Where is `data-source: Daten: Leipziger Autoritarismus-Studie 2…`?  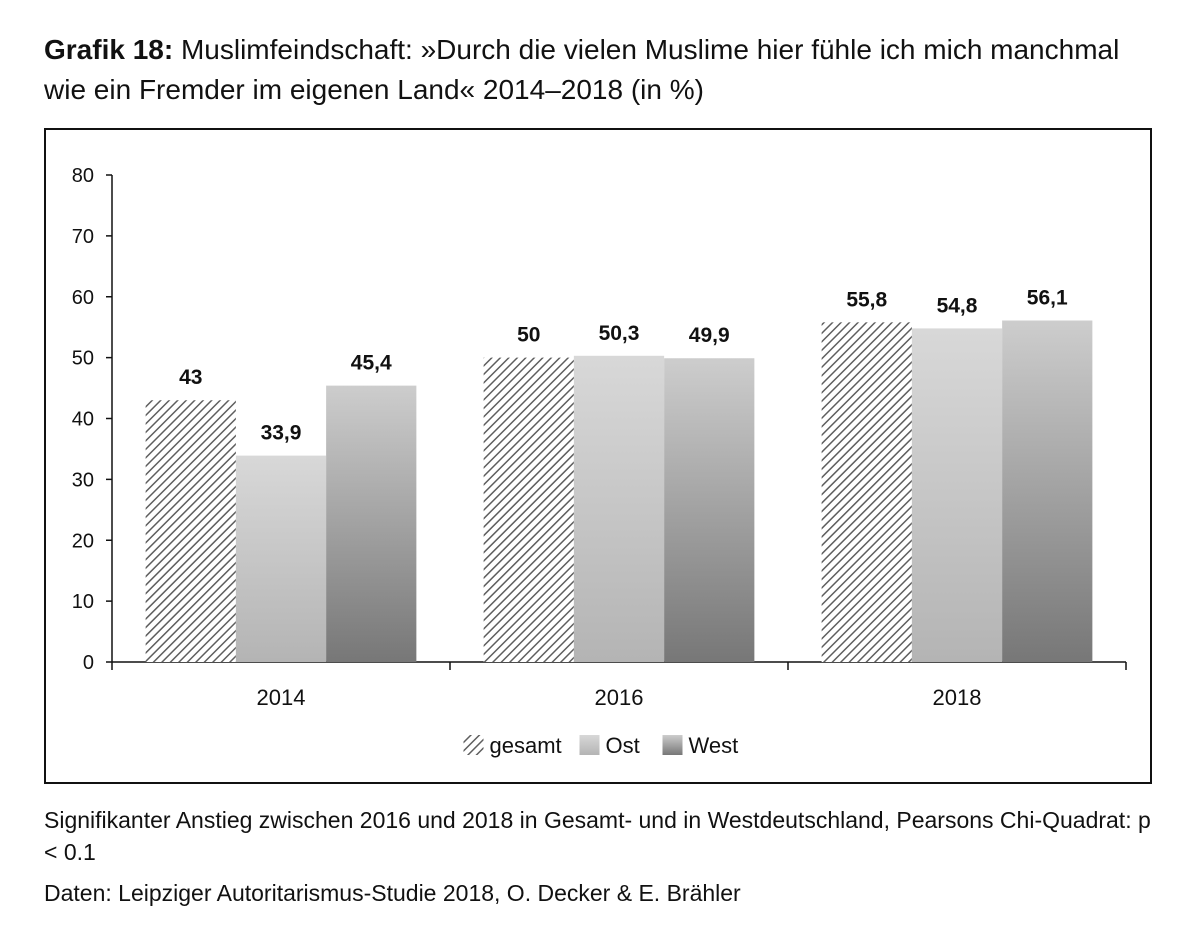 data-source: Daten: Leipziger Autoritarismus-Studie 2… is located at coordinates (392, 893).